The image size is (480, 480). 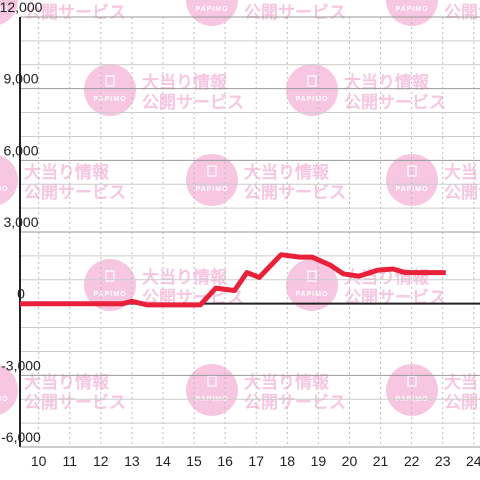 I want to click on series-line, so click(x=233, y=280).